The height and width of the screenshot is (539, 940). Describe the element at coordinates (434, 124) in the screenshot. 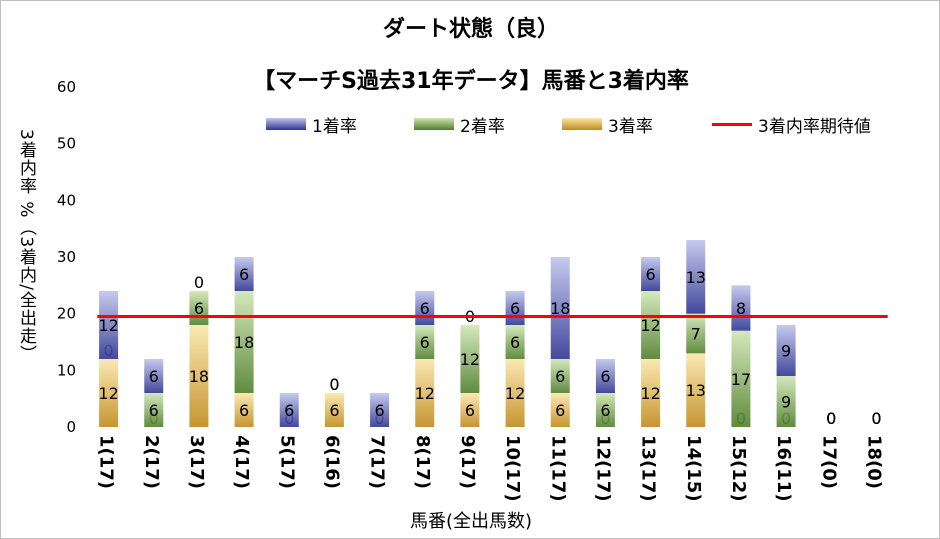

I see `legend-swatch-second` at that location.